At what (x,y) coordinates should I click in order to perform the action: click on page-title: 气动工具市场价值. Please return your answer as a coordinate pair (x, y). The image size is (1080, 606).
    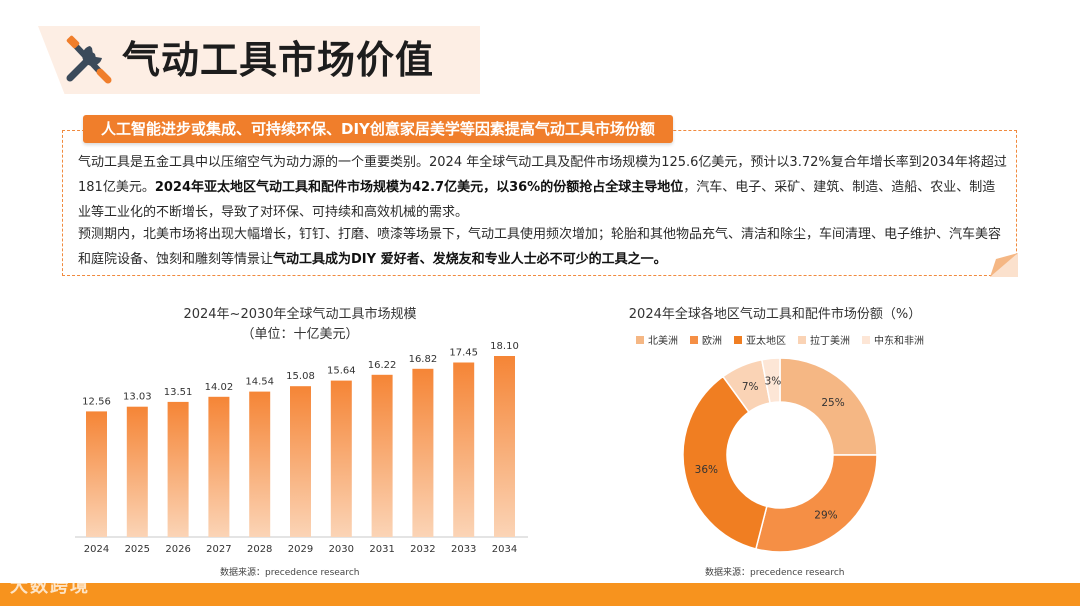
    Looking at the image, I should click on (278, 60).